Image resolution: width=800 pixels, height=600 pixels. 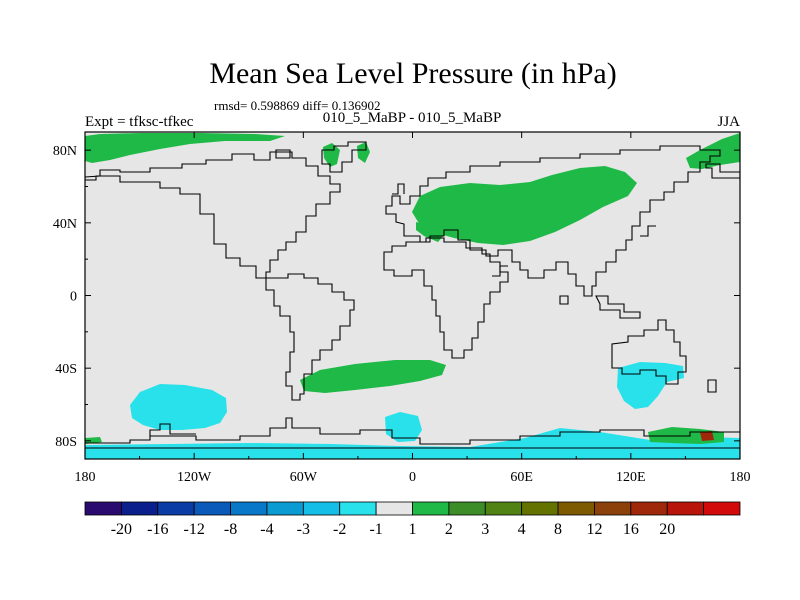 I want to click on y-tick-label: 80S, so click(x=66, y=442).